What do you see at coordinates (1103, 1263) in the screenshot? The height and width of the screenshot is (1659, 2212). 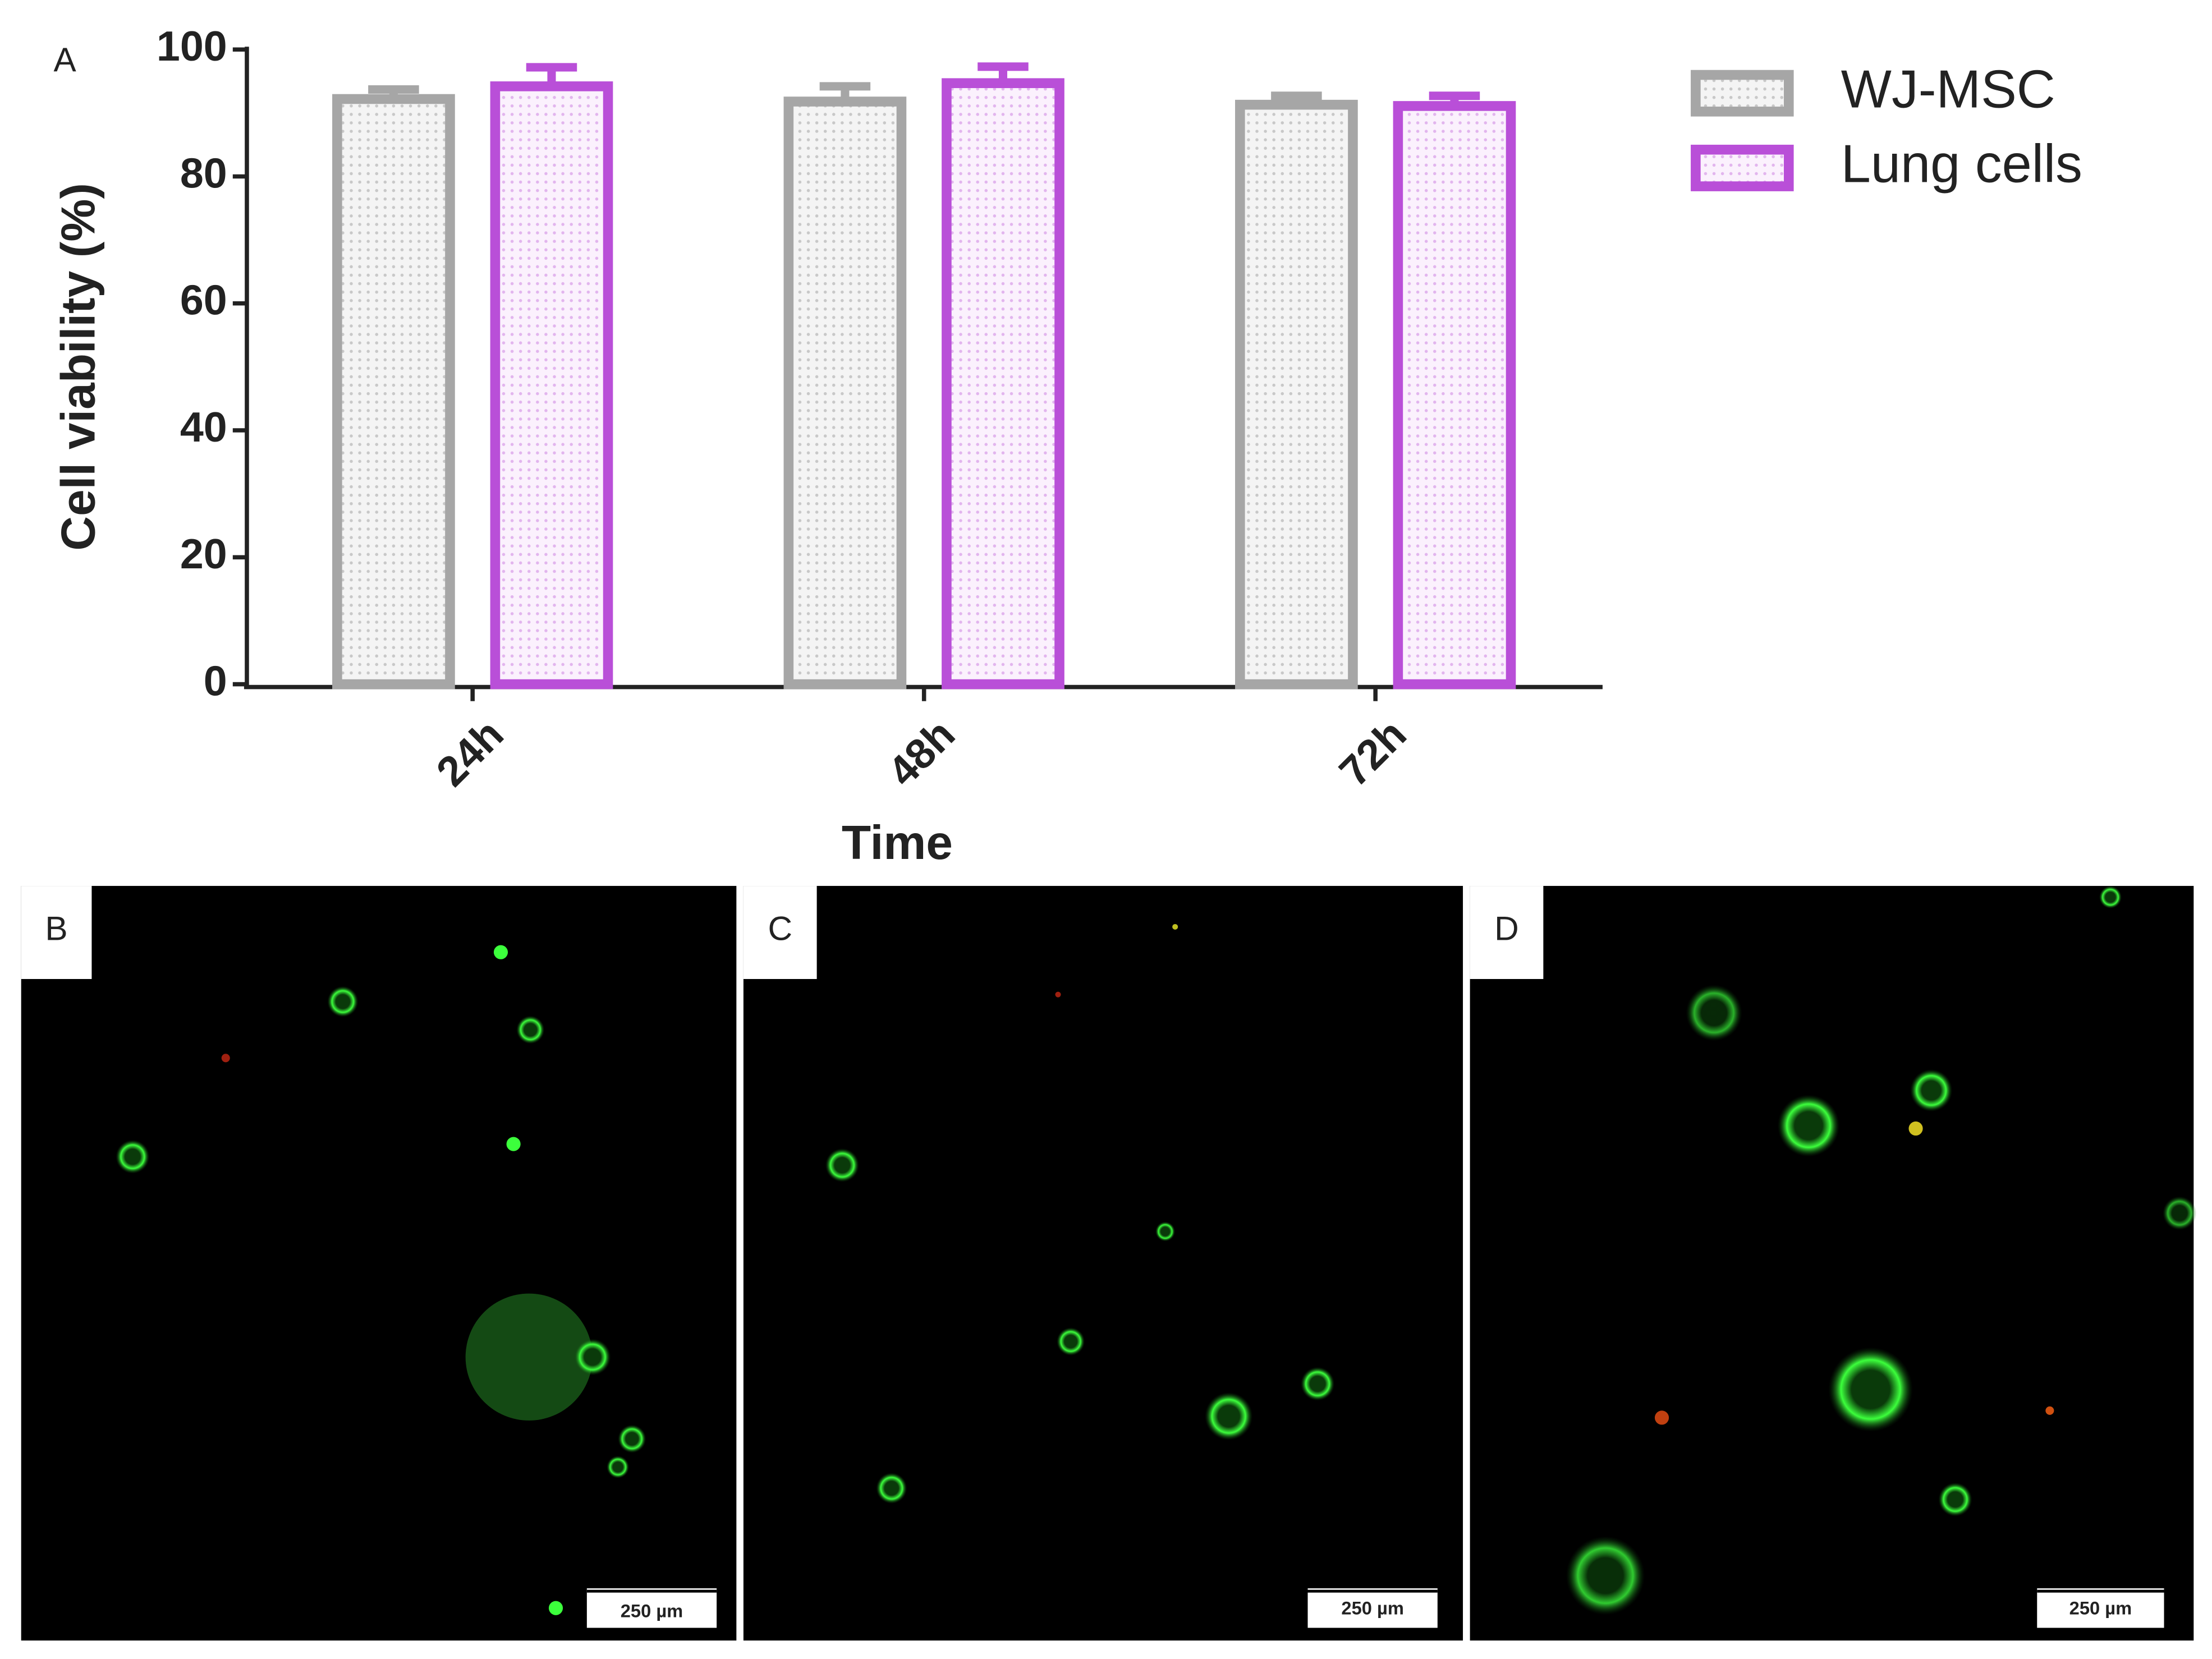 I see `micrograph-c` at bounding box center [1103, 1263].